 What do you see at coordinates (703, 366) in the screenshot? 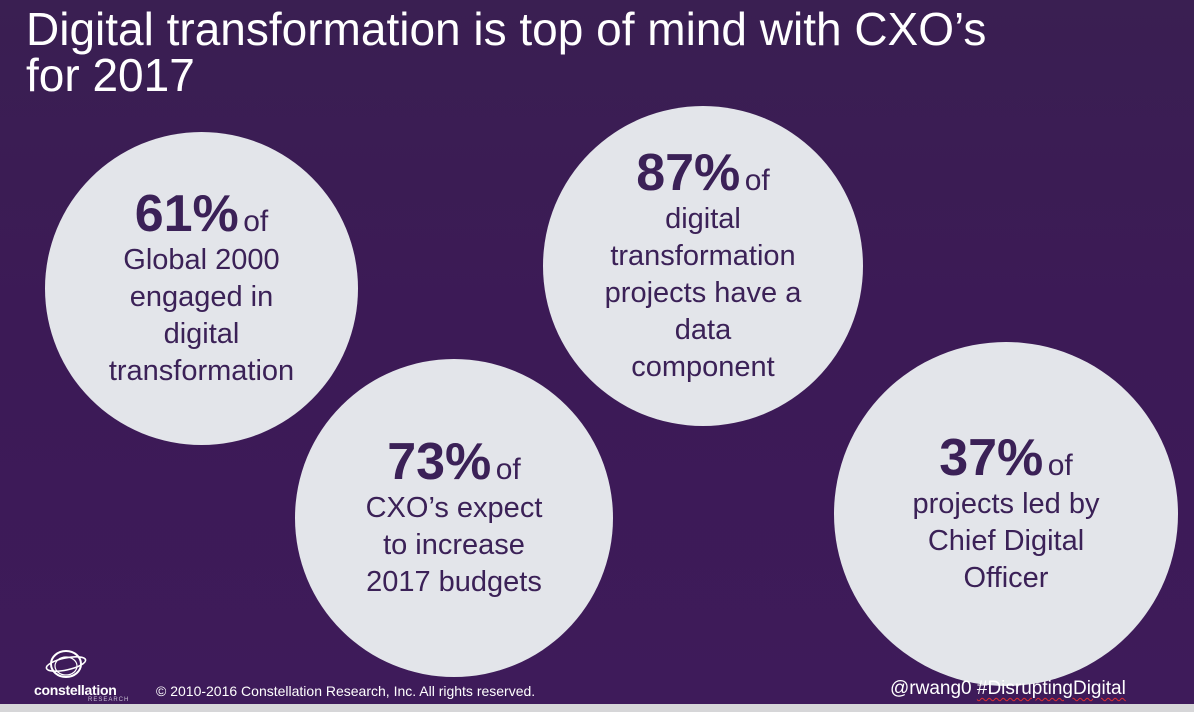
I see `stat-description-line: component` at bounding box center [703, 366].